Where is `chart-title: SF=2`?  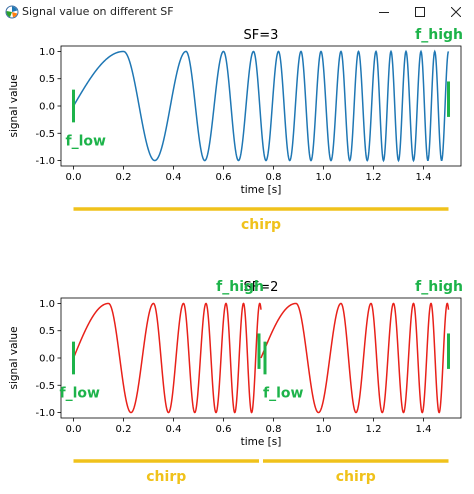 chart-title: SF=2 is located at coordinates (261, 287).